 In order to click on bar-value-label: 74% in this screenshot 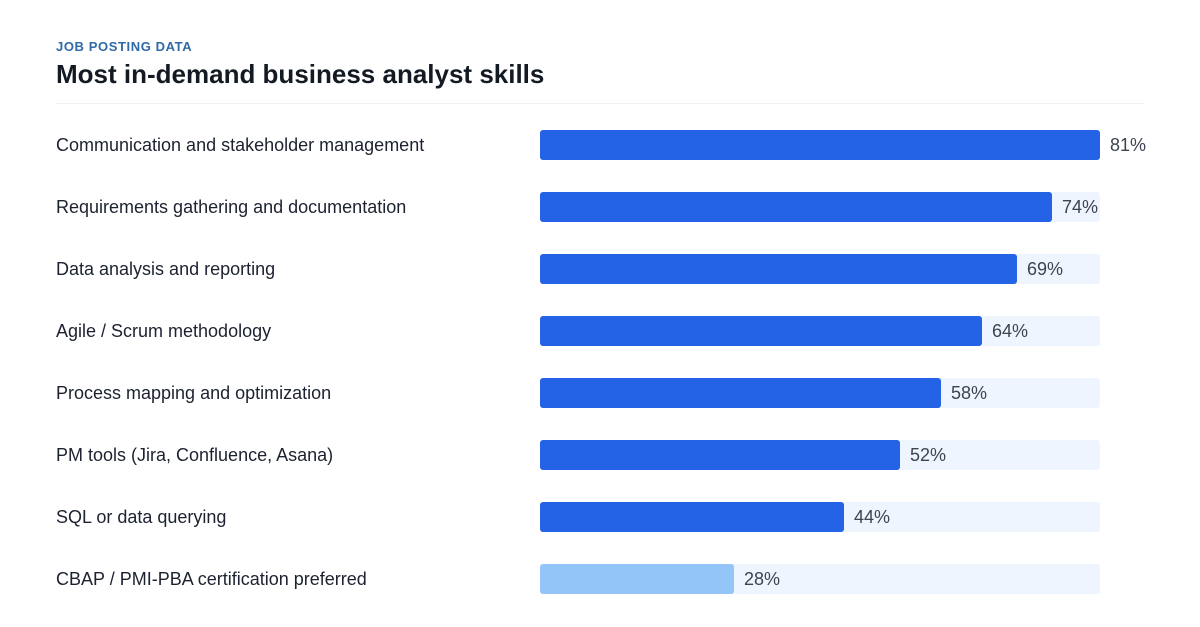, I will do `click(1080, 207)`.